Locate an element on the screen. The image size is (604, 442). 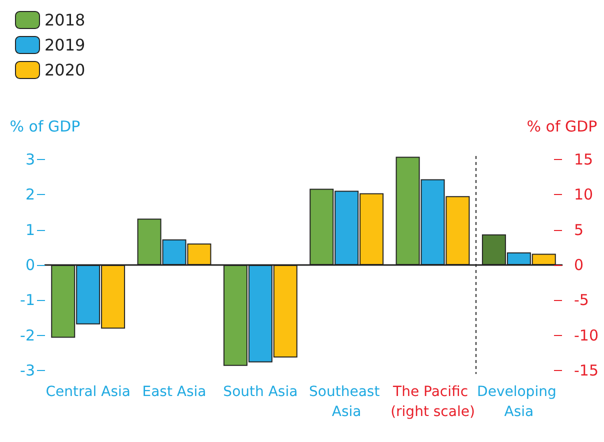
legend-label: 2019 is located at coordinates (65, 45).